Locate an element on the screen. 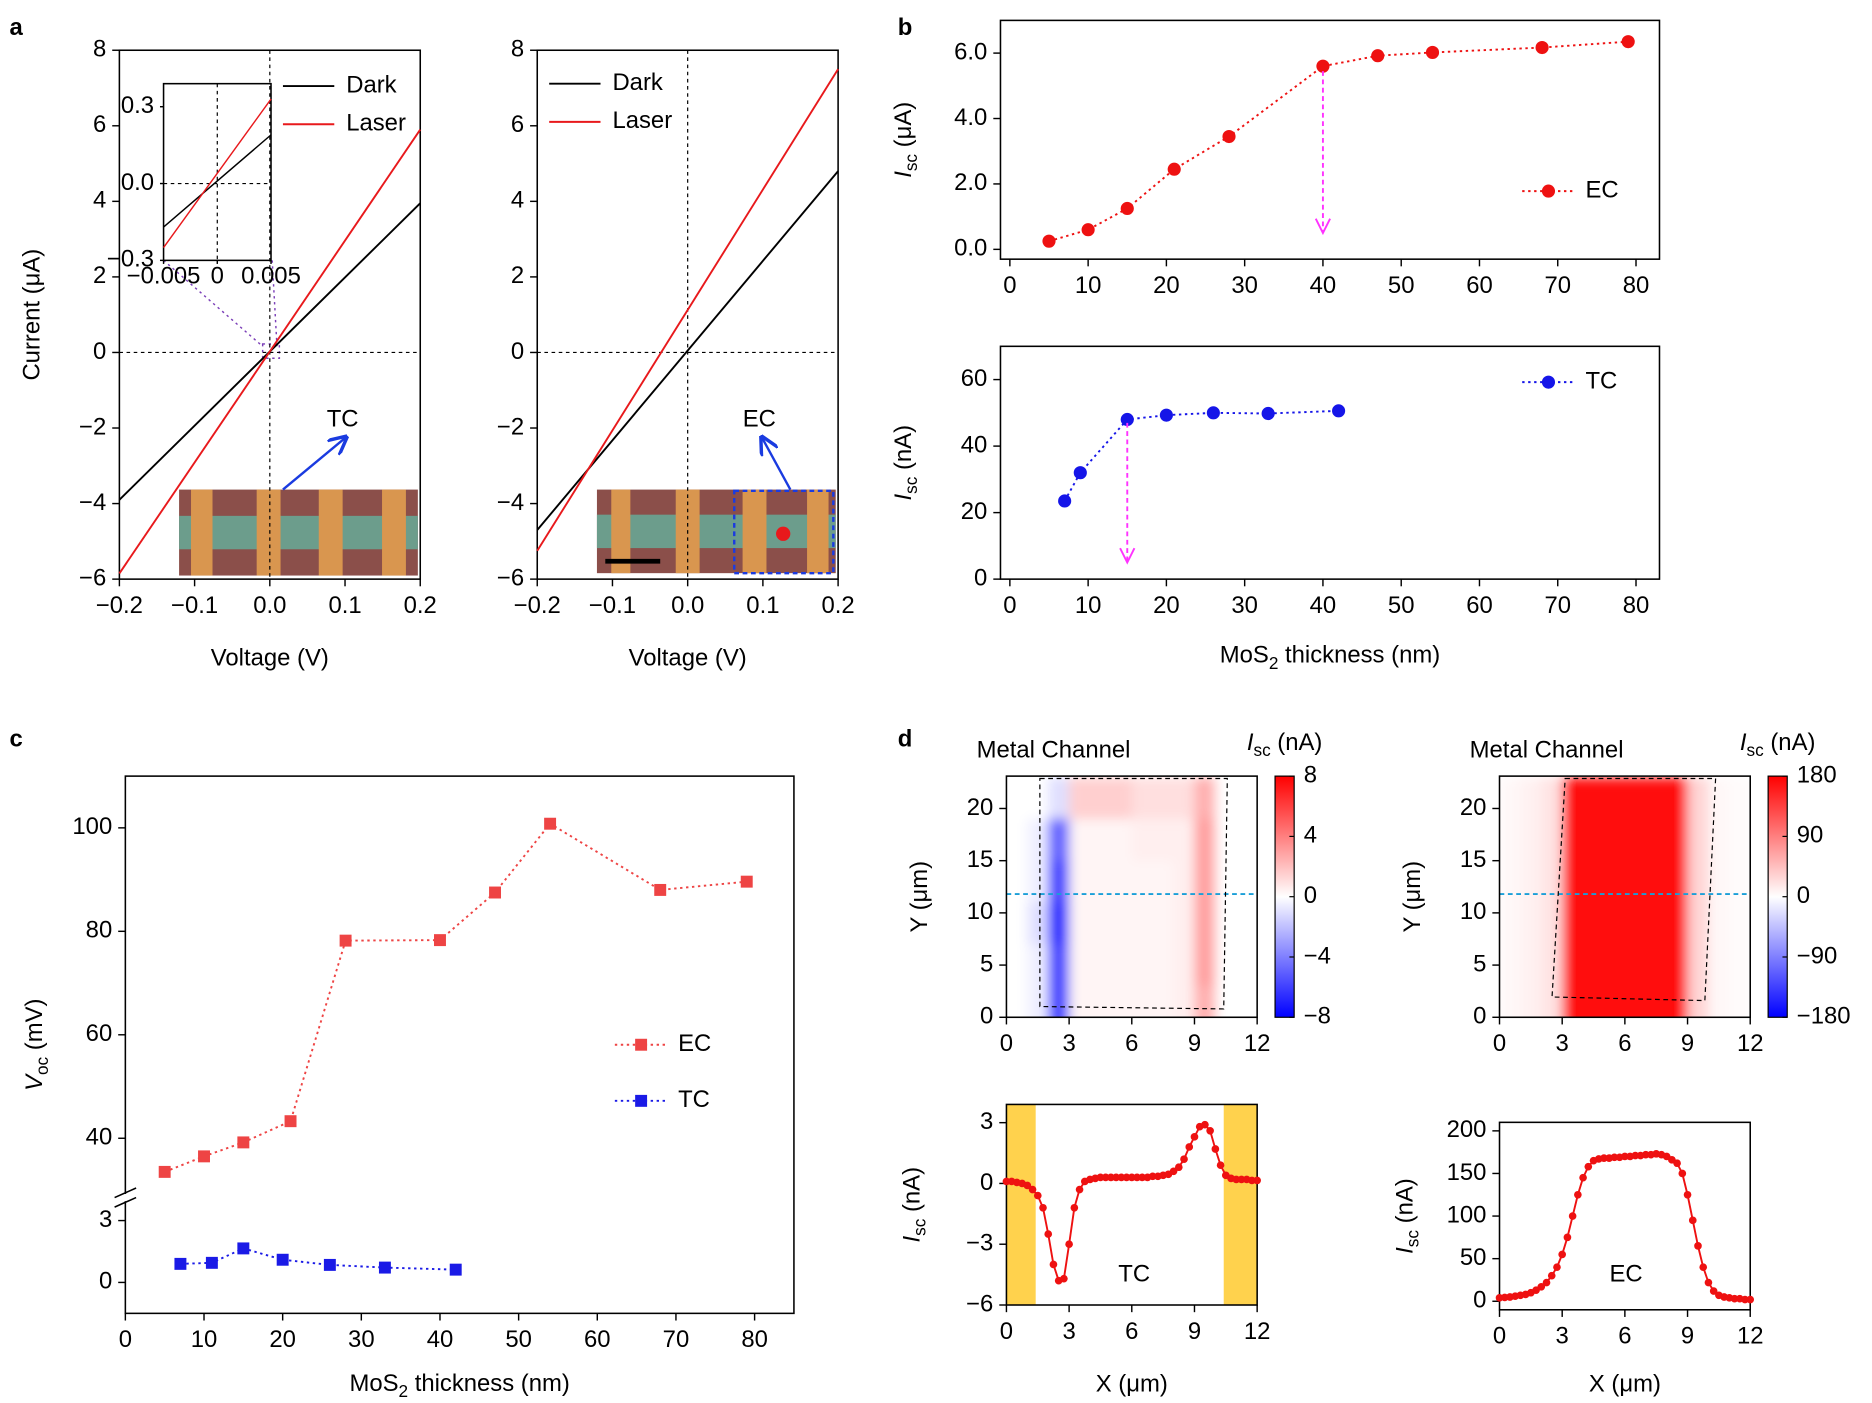  y-tick-label: 3 is located at coordinates (986, 1121).